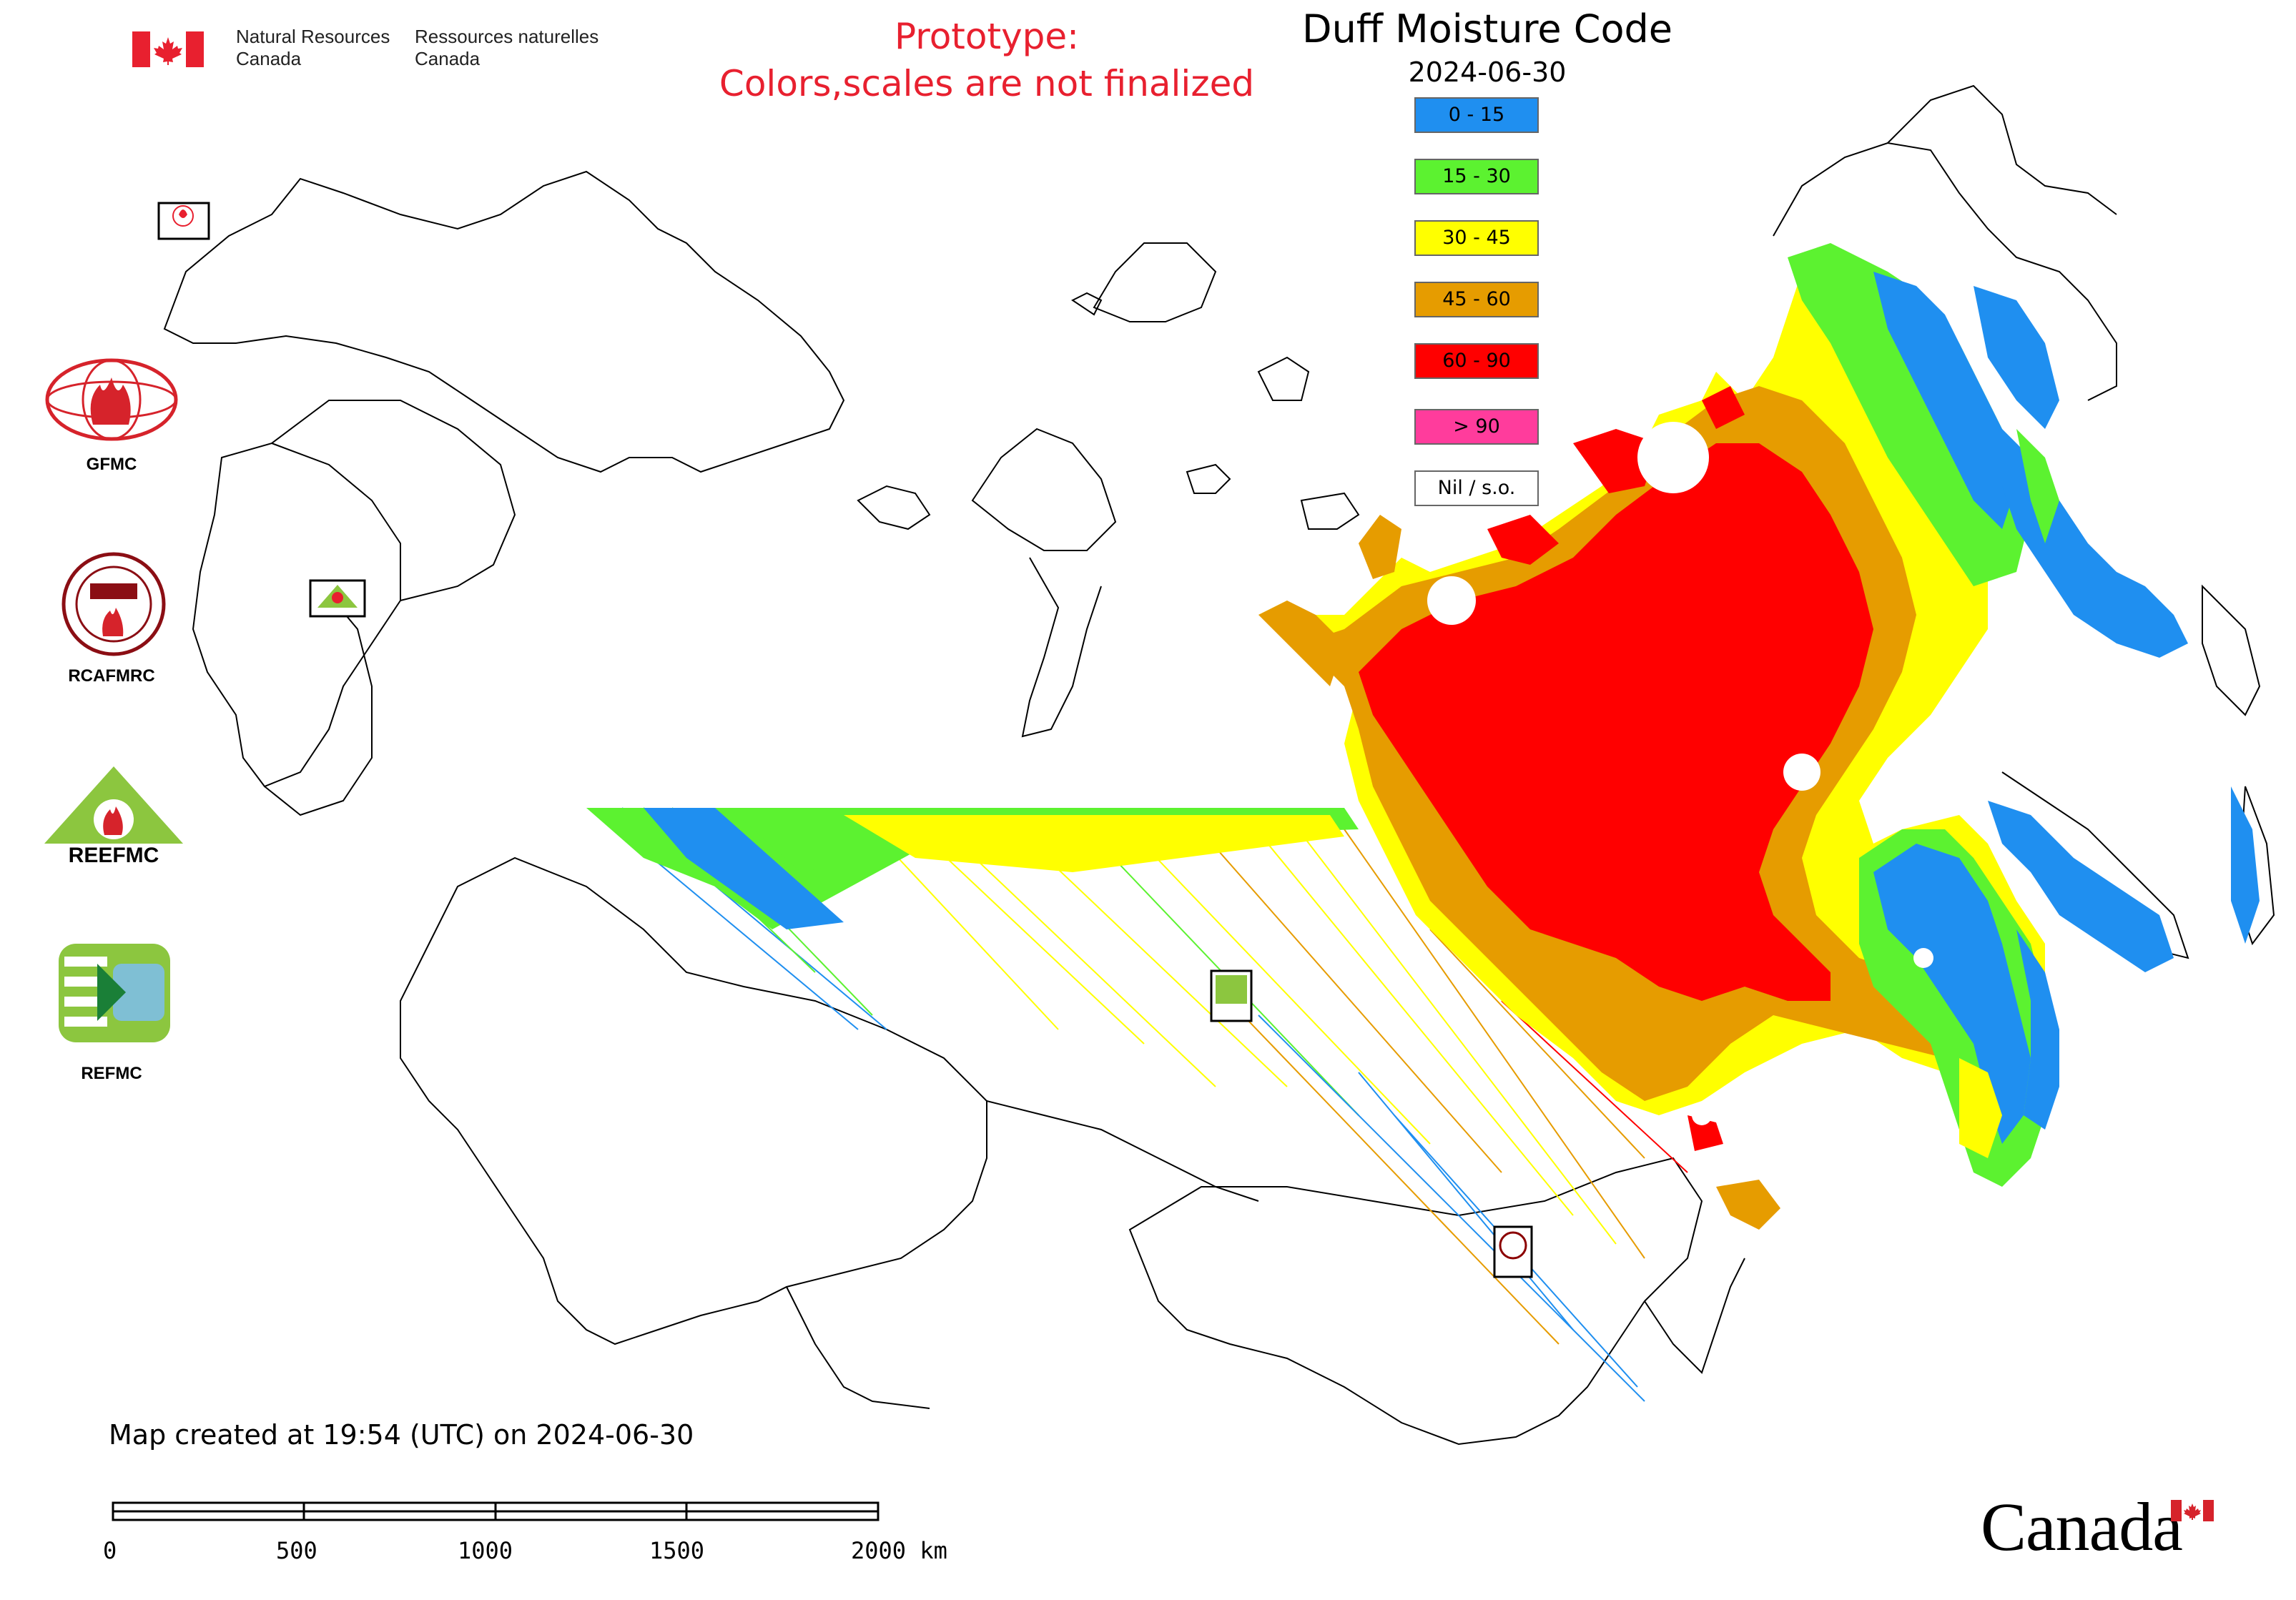 The height and width of the screenshot is (1600, 2296). I want to click on legend-label: 45 - 60, so click(1477, 299).